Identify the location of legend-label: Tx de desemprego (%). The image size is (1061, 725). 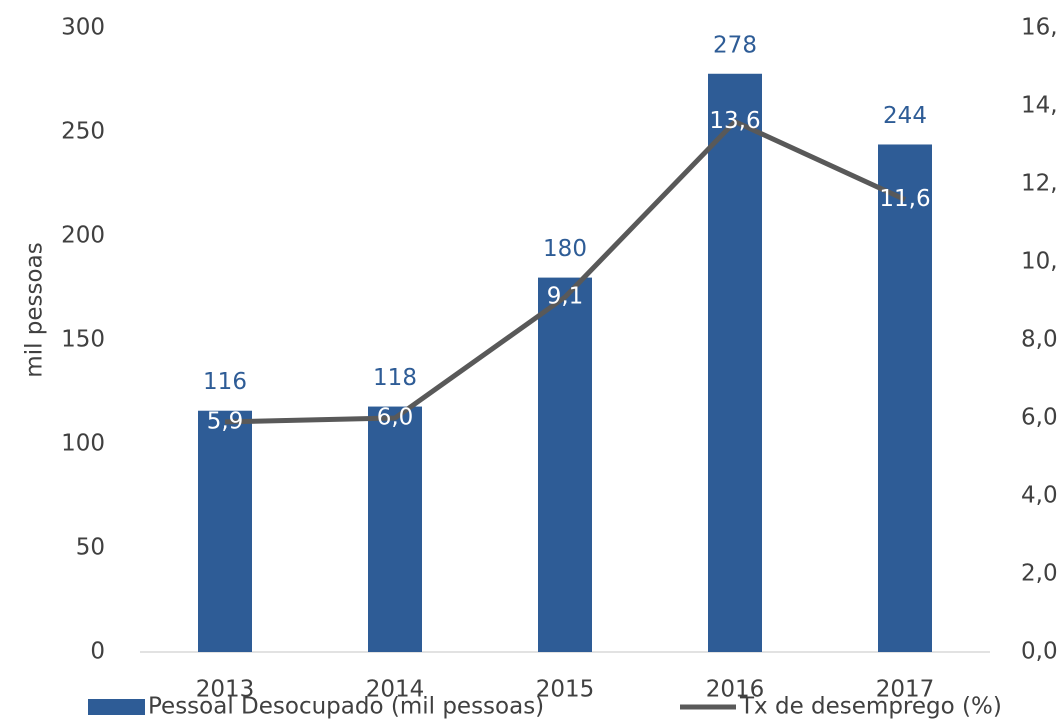
(870, 707).